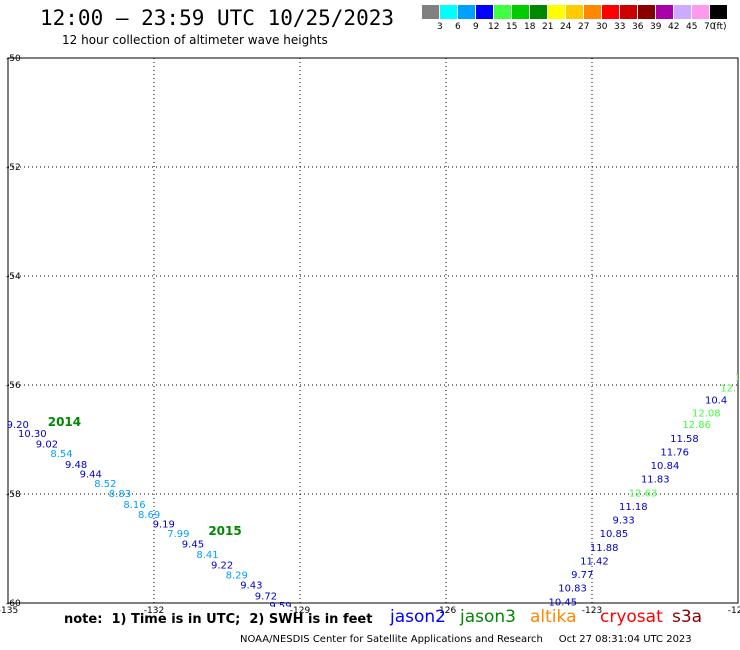  Describe the element at coordinates (61, 454) in the screenshot. I see `swh-data-label: 8.54` at that location.